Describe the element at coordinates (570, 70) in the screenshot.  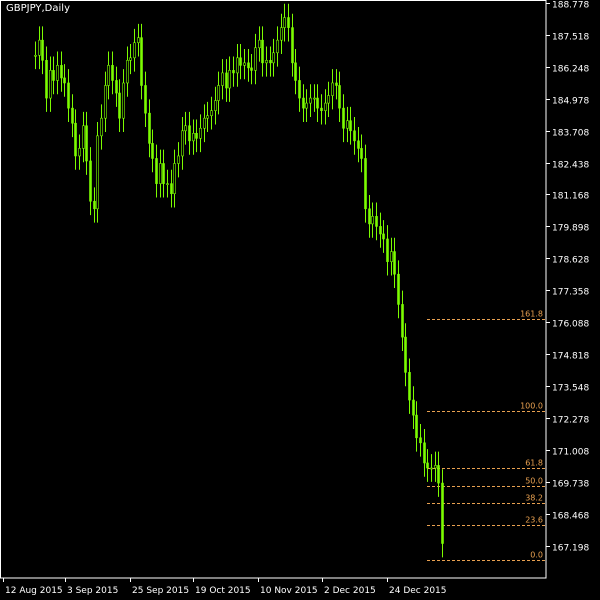
I see `y-tick-label: 186.248` at that location.